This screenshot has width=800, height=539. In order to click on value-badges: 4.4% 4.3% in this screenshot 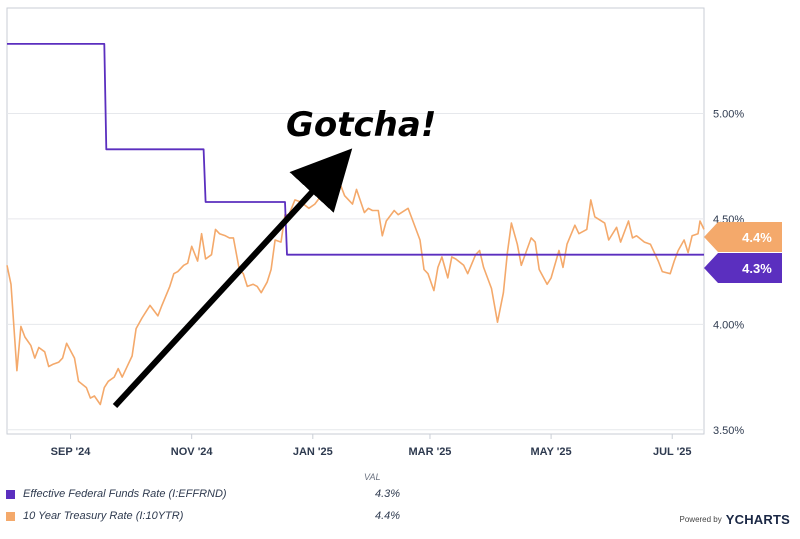, I will do `click(743, 252)`.